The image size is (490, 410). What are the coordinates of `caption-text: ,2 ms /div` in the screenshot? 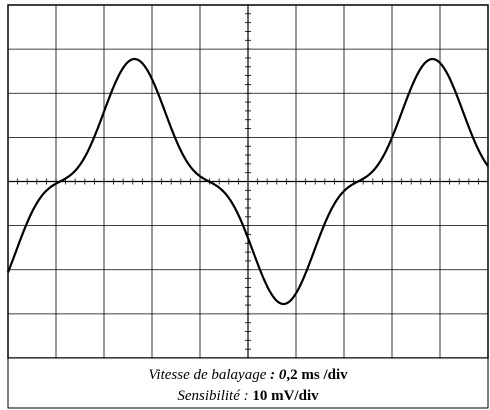 It's located at (317, 375).